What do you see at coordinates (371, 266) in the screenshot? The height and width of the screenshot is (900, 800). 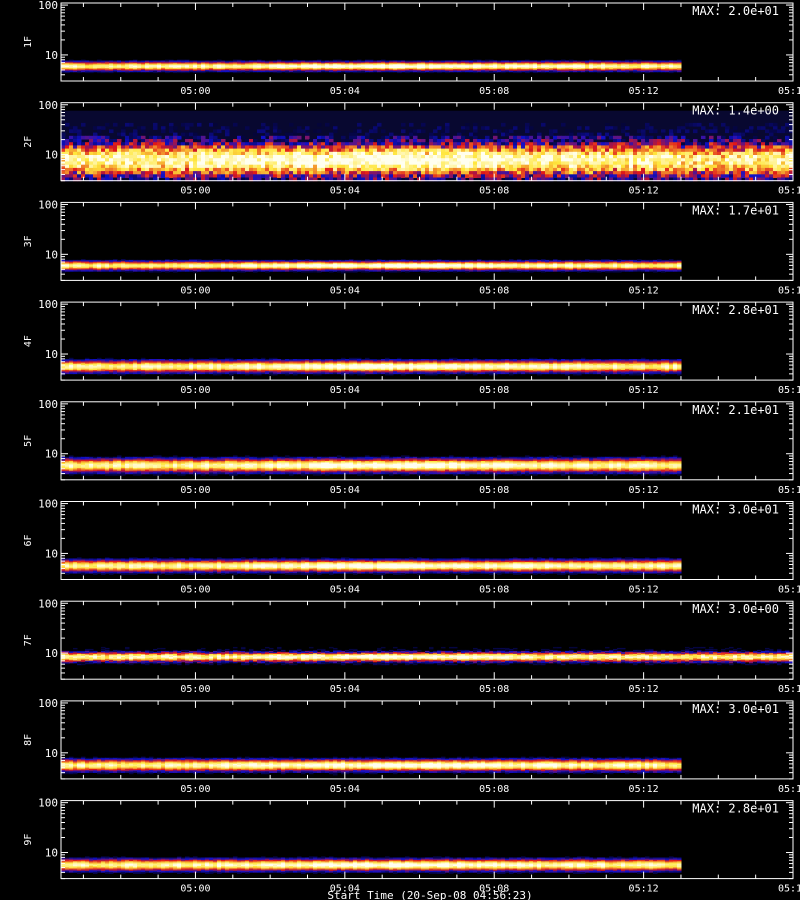 I see `heatmap-cells` at bounding box center [371, 266].